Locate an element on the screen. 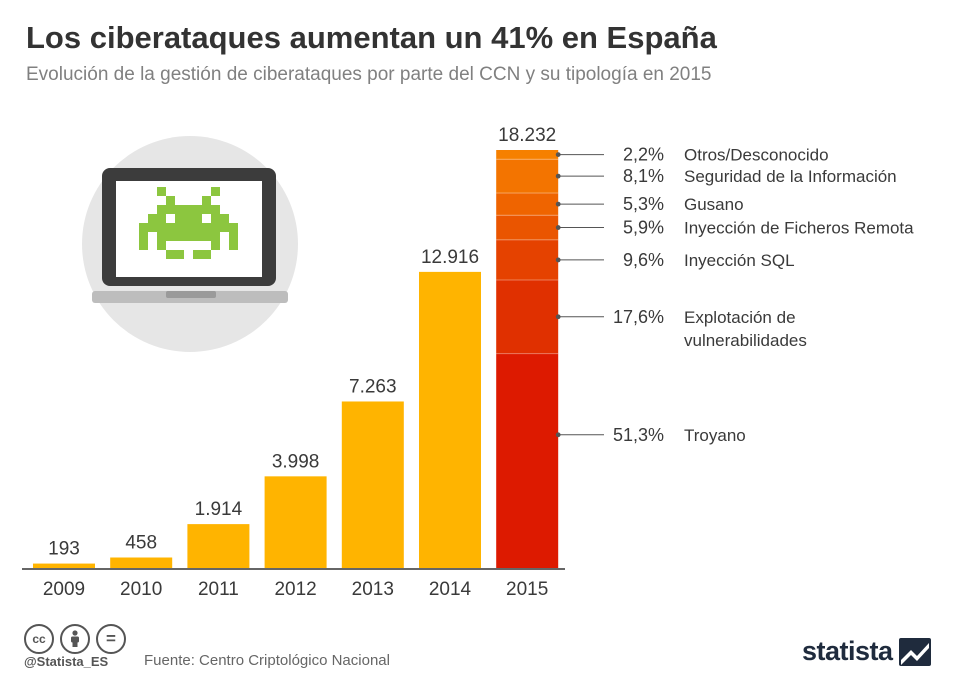 The height and width of the screenshot is (684, 960). bar-2014 is located at coordinates (450, 419).